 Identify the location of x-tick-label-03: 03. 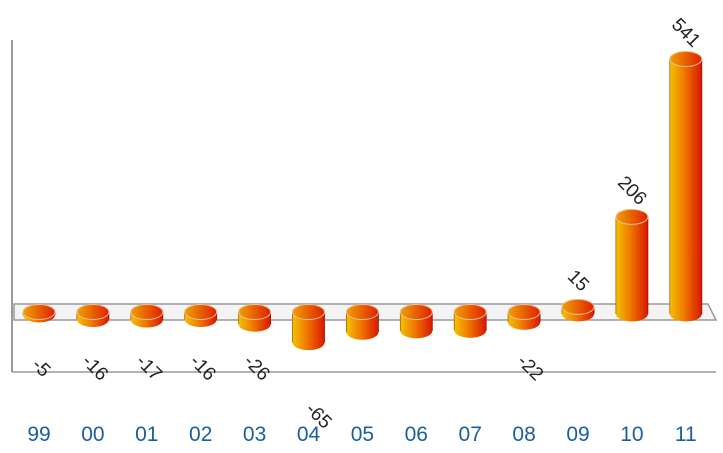
(254, 434).